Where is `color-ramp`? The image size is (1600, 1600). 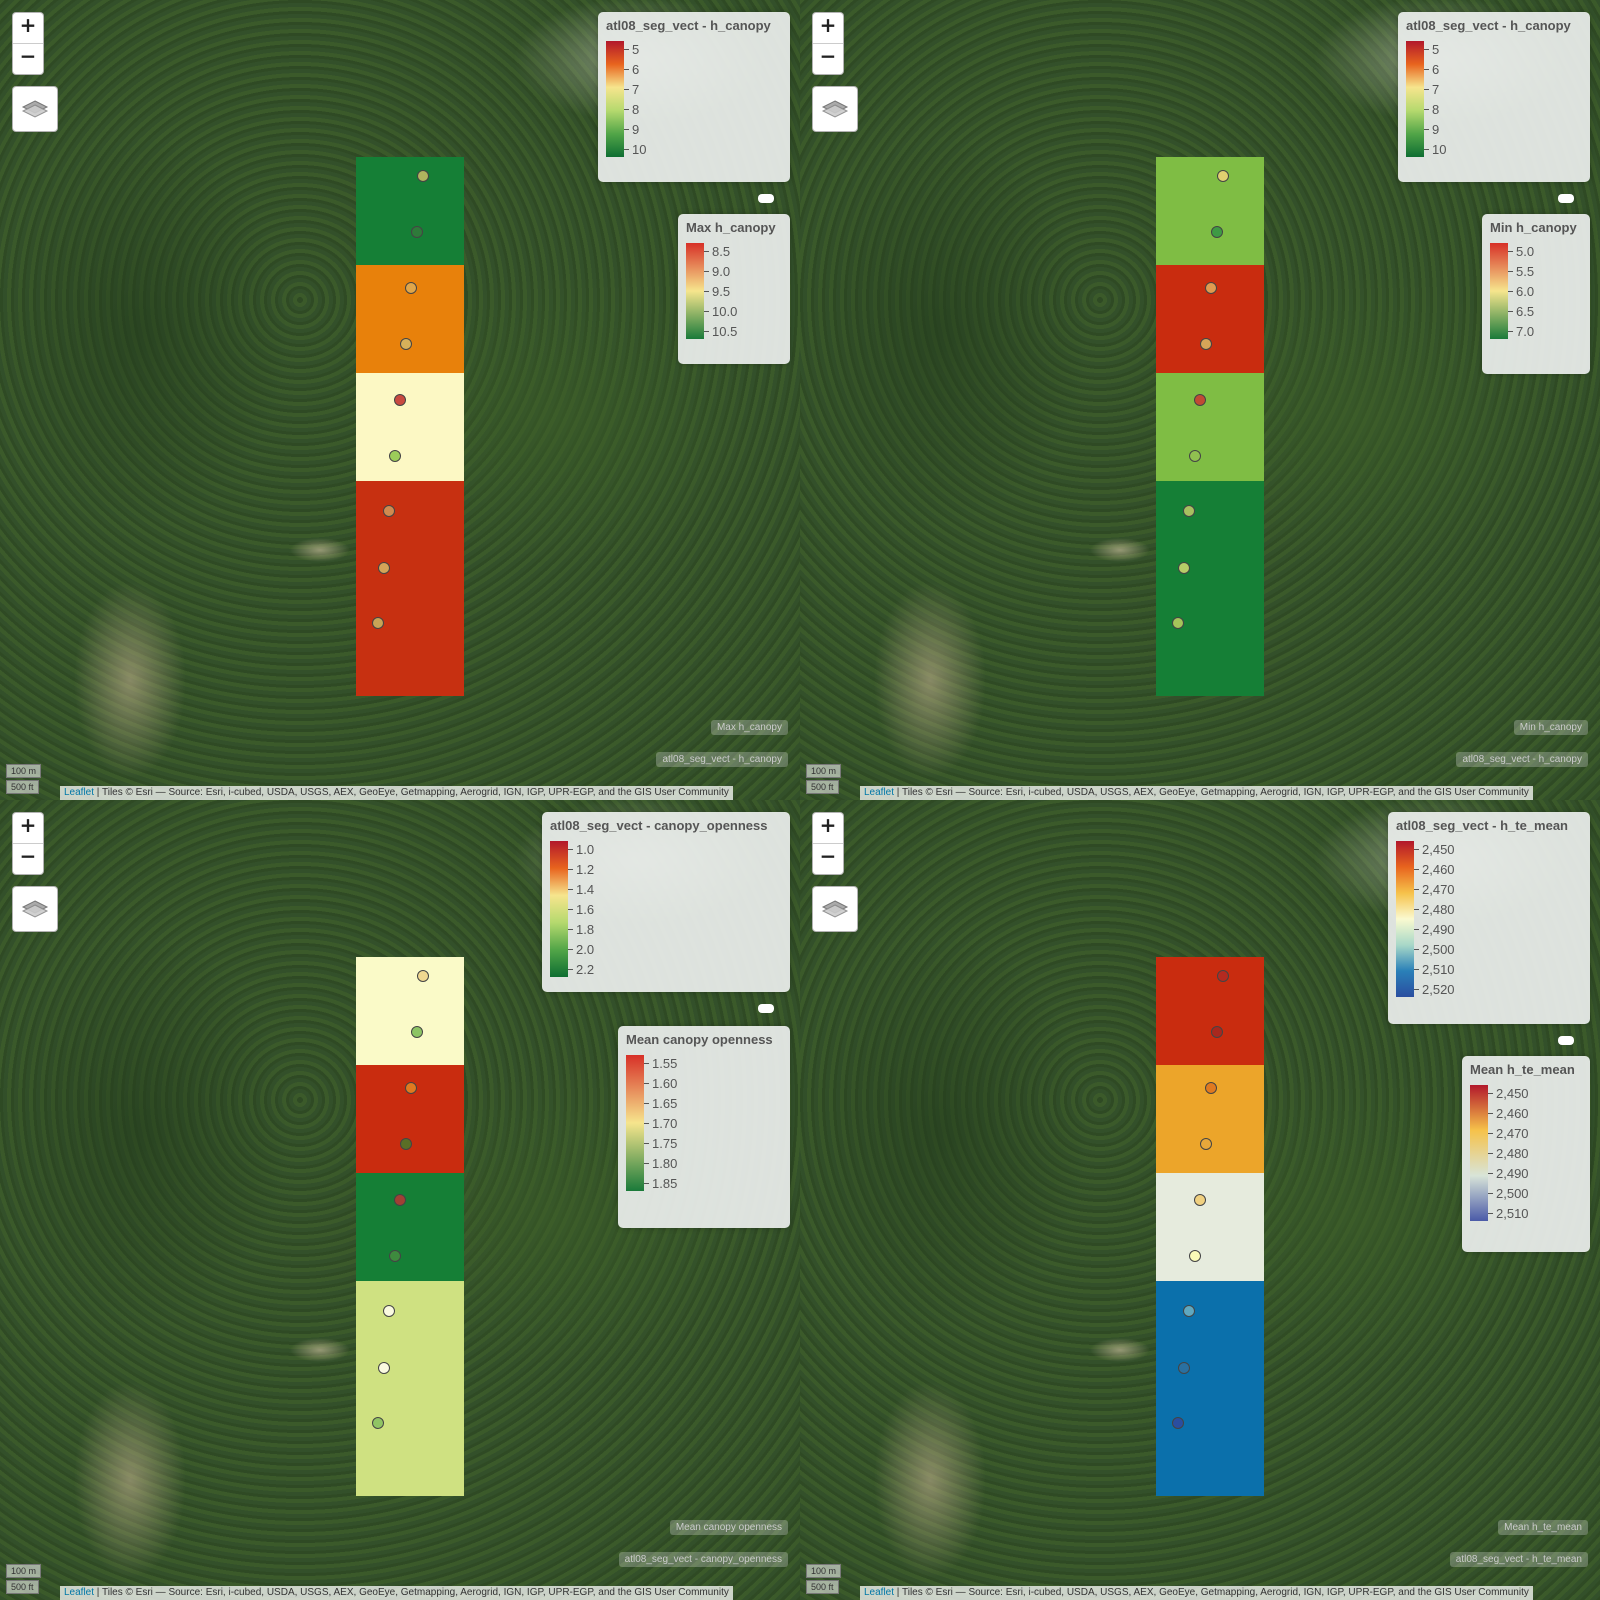 color-ramp is located at coordinates (1415, 99).